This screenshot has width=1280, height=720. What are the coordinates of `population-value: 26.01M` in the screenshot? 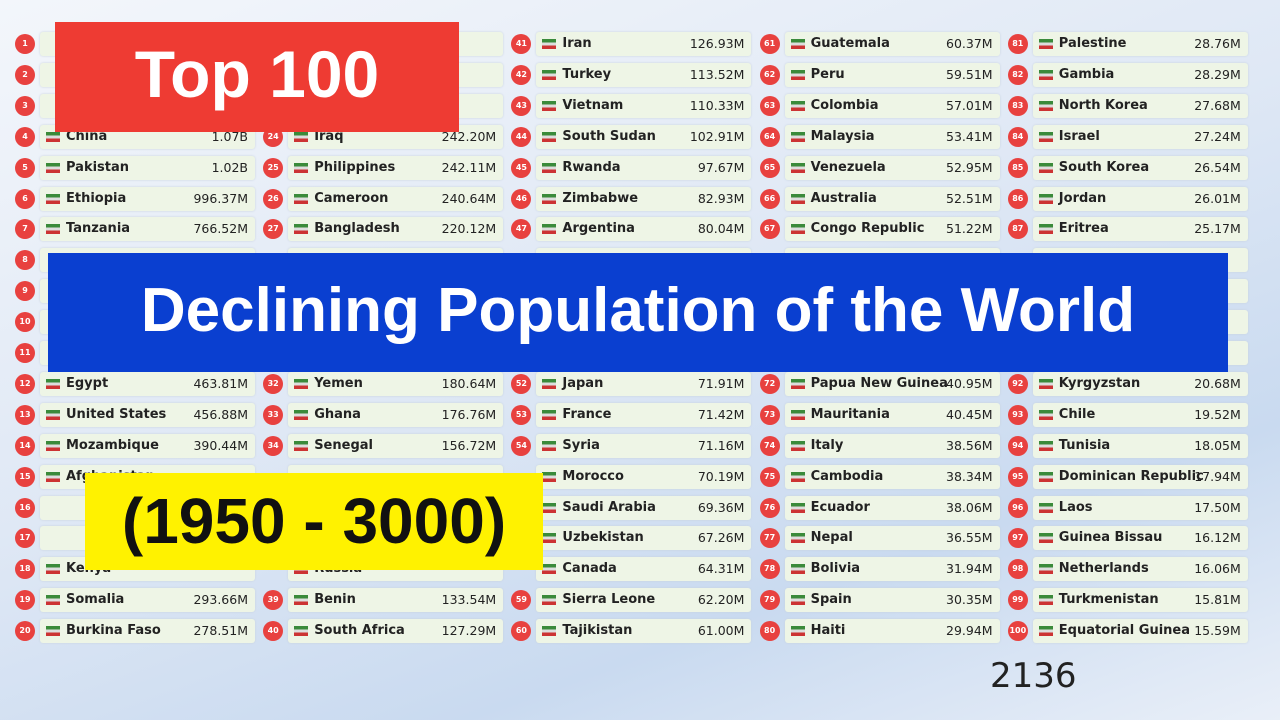 It's located at (1217, 198).